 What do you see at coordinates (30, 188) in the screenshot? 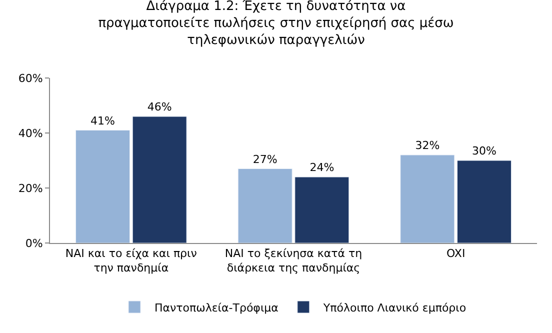
I see `y-tick-label: 20%` at bounding box center [30, 188].